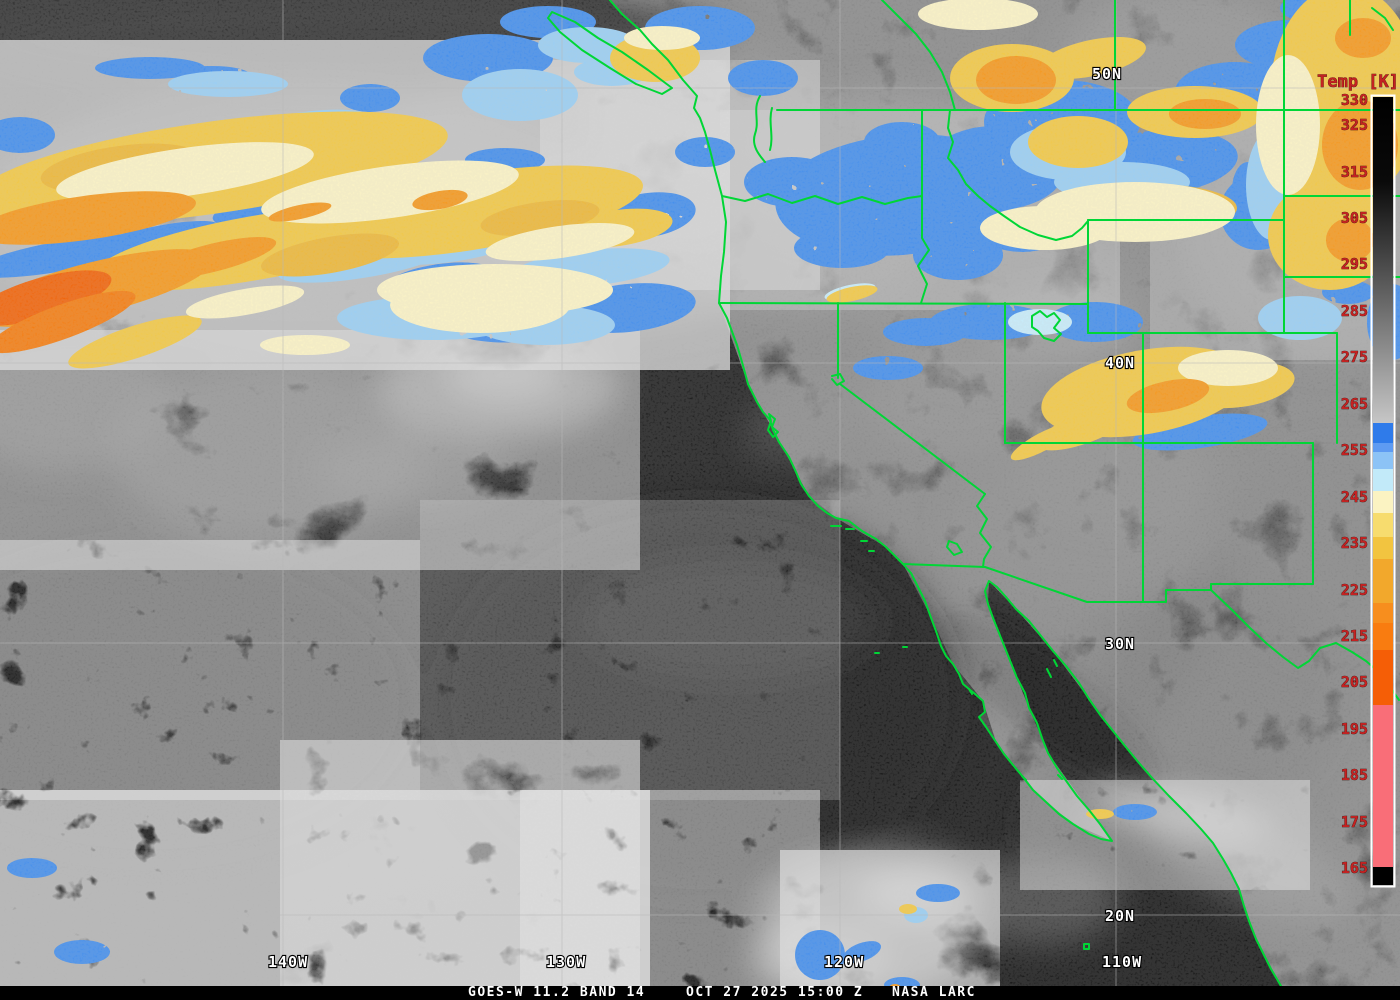 The image size is (1400, 1000). What do you see at coordinates (1107, 74) in the screenshot?
I see `lat-label-50n: 50N` at bounding box center [1107, 74].